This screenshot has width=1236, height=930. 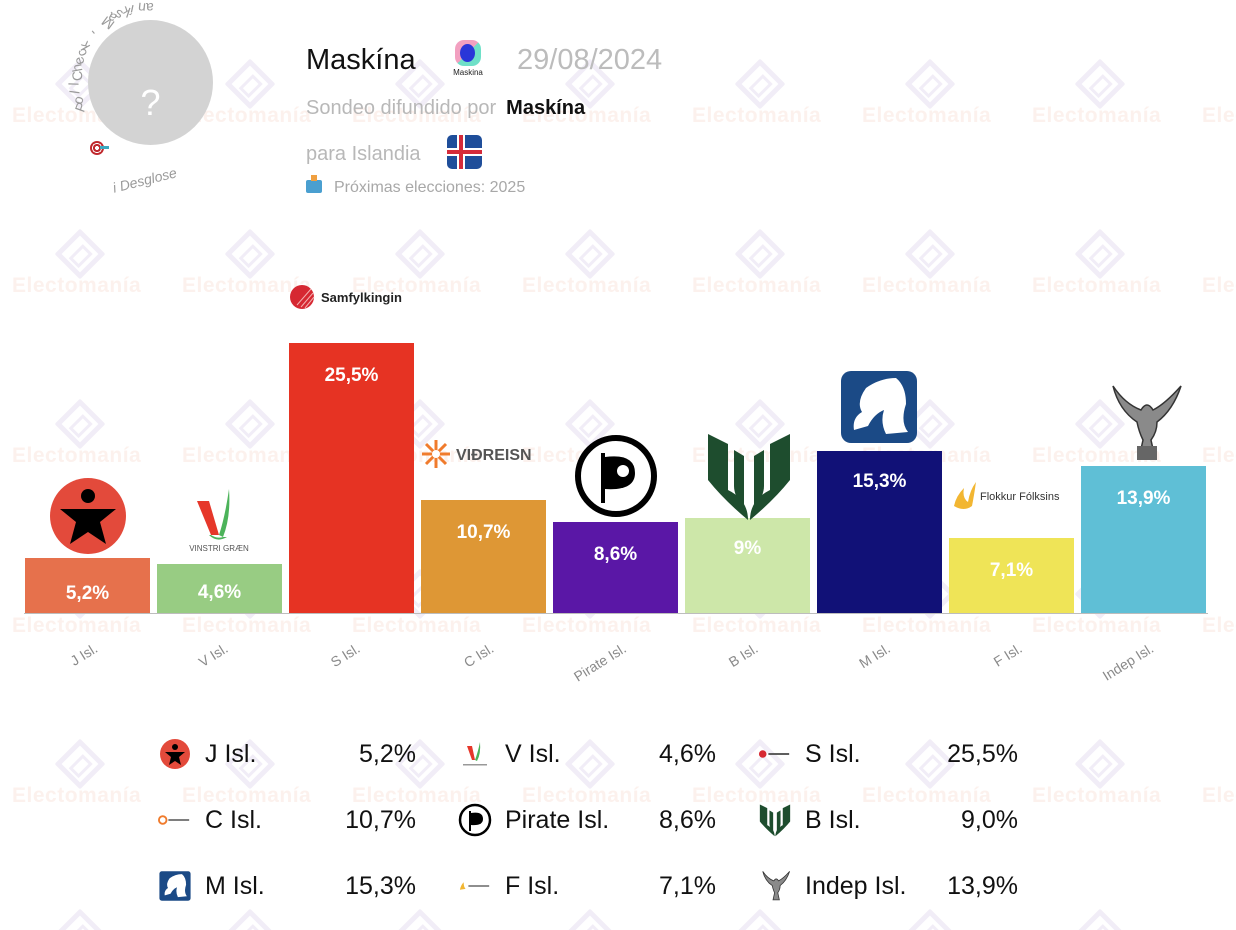 What do you see at coordinates (747, 565) in the screenshot?
I see `bar-b-isl: 9%` at bounding box center [747, 565].